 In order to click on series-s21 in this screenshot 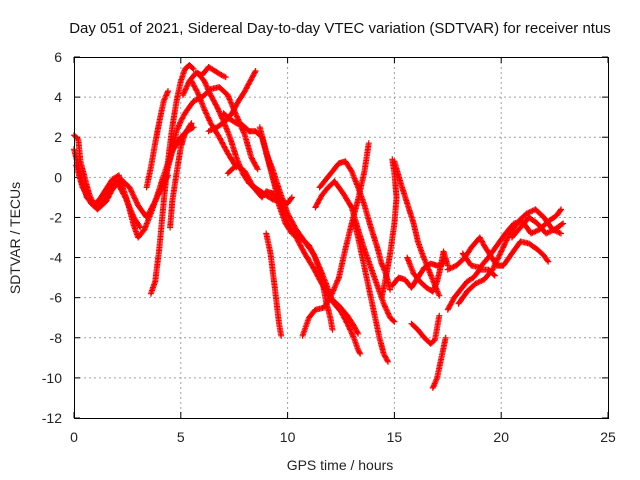, I will do `click(389, 228)`.